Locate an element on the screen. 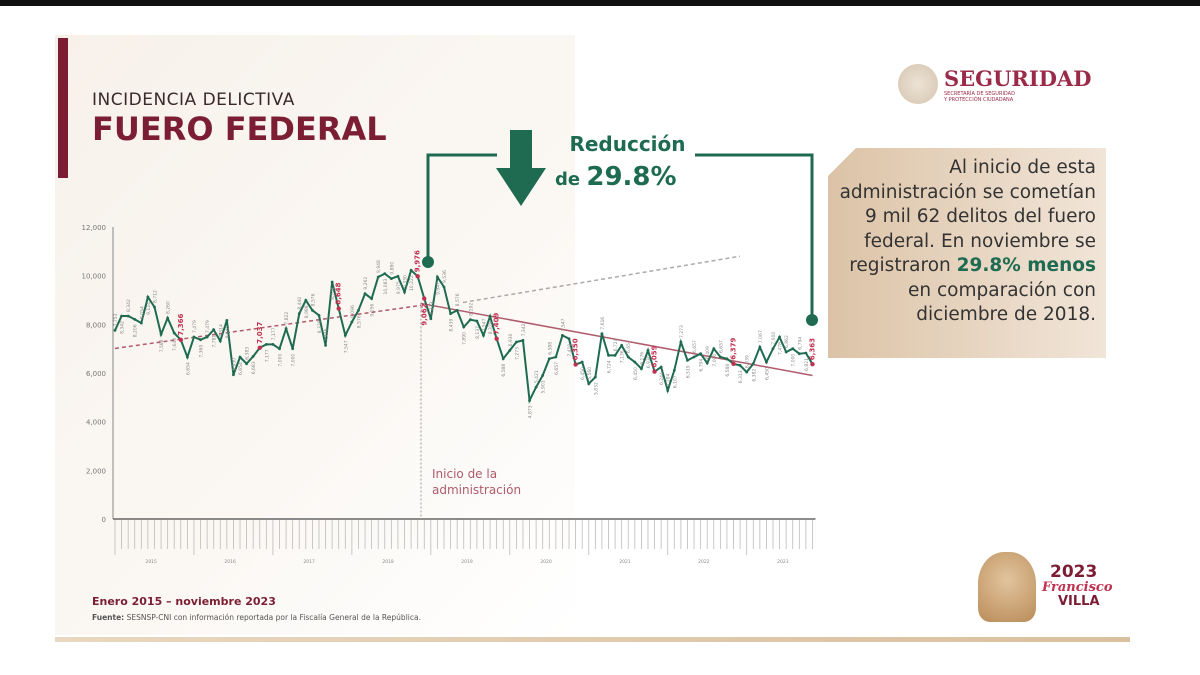 The height and width of the screenshot is (675, 1200). data-label: 6,350 is located at coordinates (576, 349).